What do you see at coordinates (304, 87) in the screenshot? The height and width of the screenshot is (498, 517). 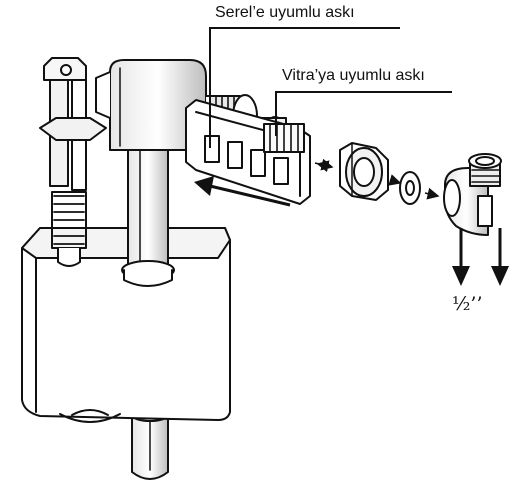 I see `serel-leader-line` at bounding box center [304, 87].